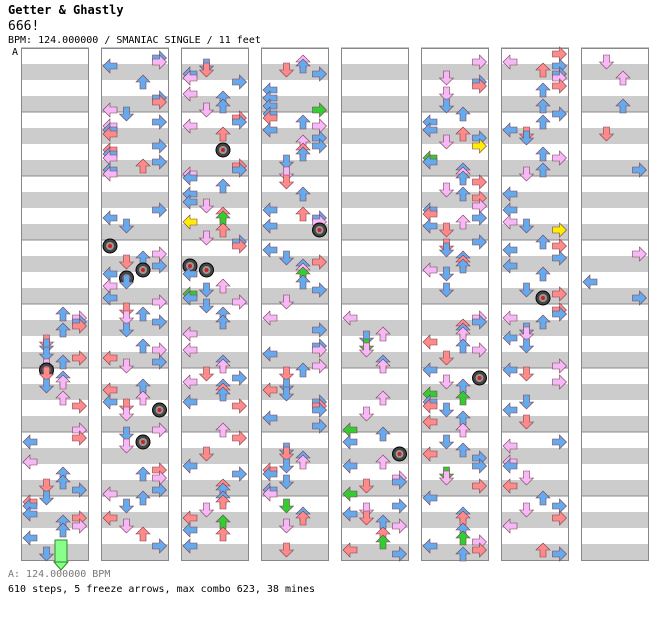 This screenshot has height=620, width=672. Describe the element at coordinates (61, 555) in the screenshot. I see `freeze-arrow-icon` at that location.